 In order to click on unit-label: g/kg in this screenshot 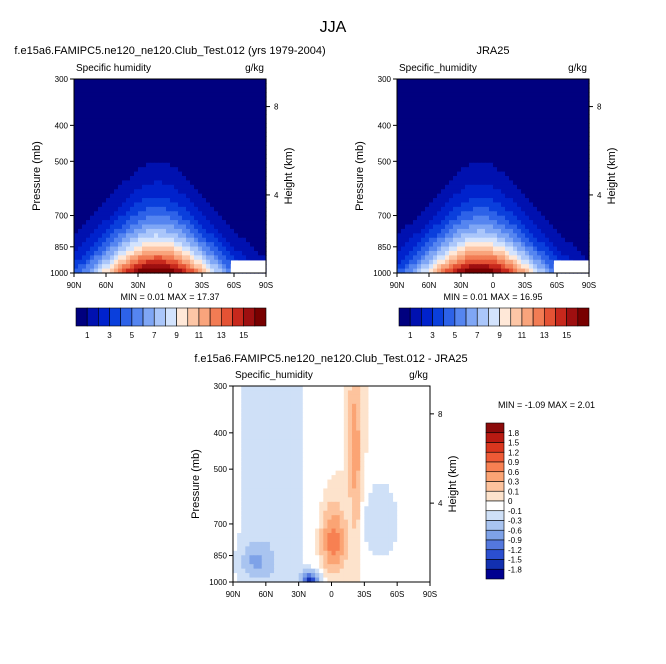, I will do `click(418, 375)`.